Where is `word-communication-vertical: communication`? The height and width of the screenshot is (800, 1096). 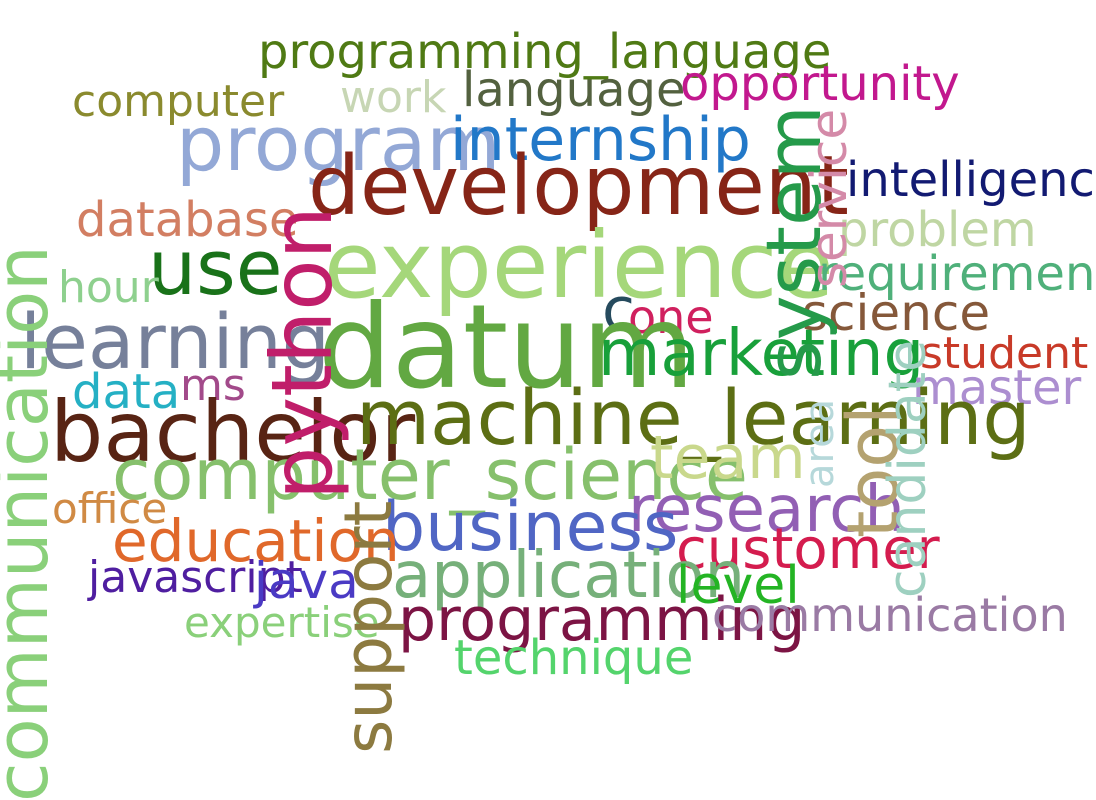 word-communication-vertical: communication is located at coordinates (32, 522).